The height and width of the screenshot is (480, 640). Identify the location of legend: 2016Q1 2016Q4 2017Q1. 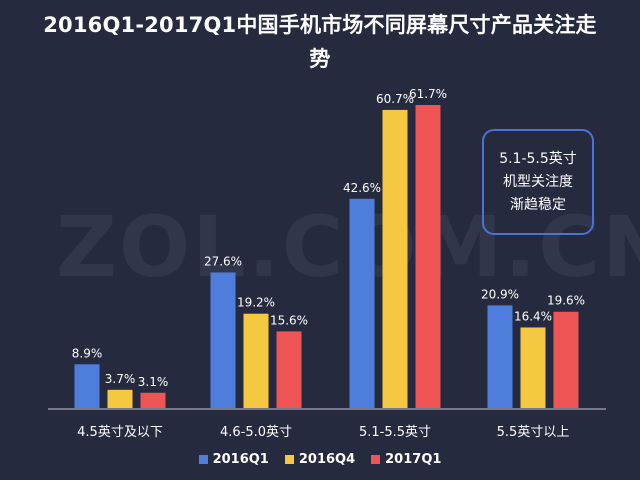
(320, 459).